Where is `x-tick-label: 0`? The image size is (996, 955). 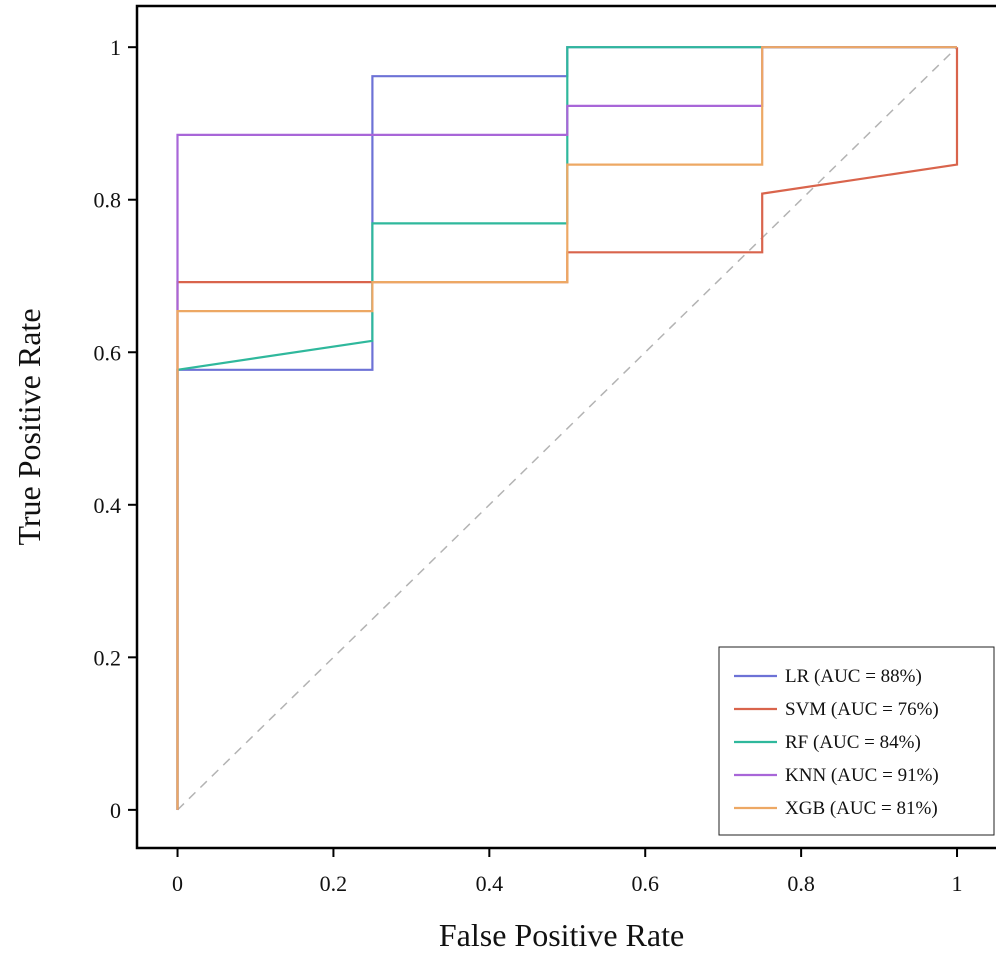 x-tick-label: 0 is located at coordinates (177, 883).